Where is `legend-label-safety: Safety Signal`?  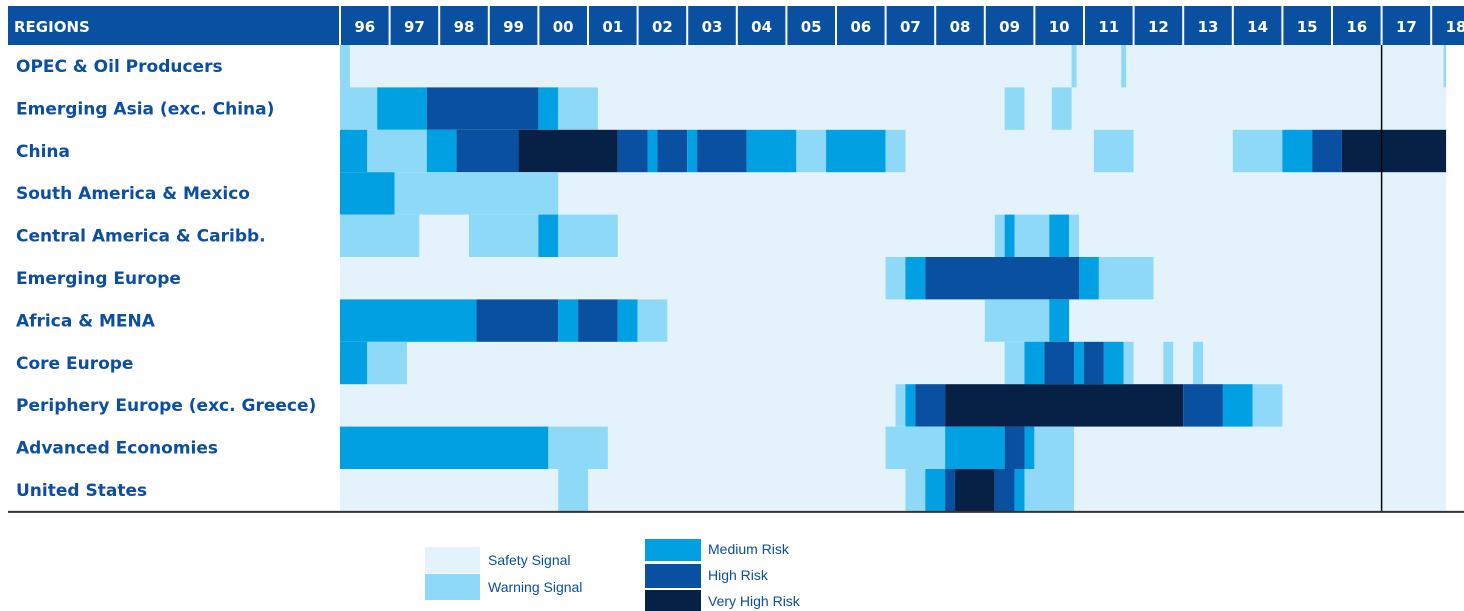
legend-label-safety: Safety Signal is located at coordinates (529, 560).